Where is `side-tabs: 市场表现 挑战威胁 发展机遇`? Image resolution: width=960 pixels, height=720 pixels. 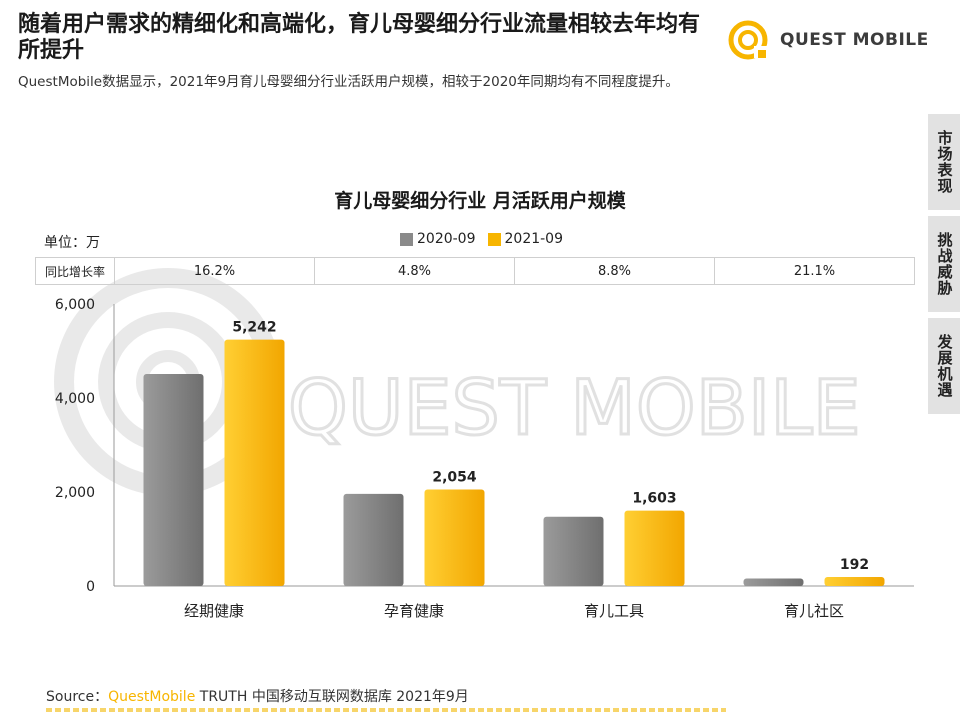
side-tabs: 市场表现 挑战威胁 发展机遇 is located at coordinates (944, 267).